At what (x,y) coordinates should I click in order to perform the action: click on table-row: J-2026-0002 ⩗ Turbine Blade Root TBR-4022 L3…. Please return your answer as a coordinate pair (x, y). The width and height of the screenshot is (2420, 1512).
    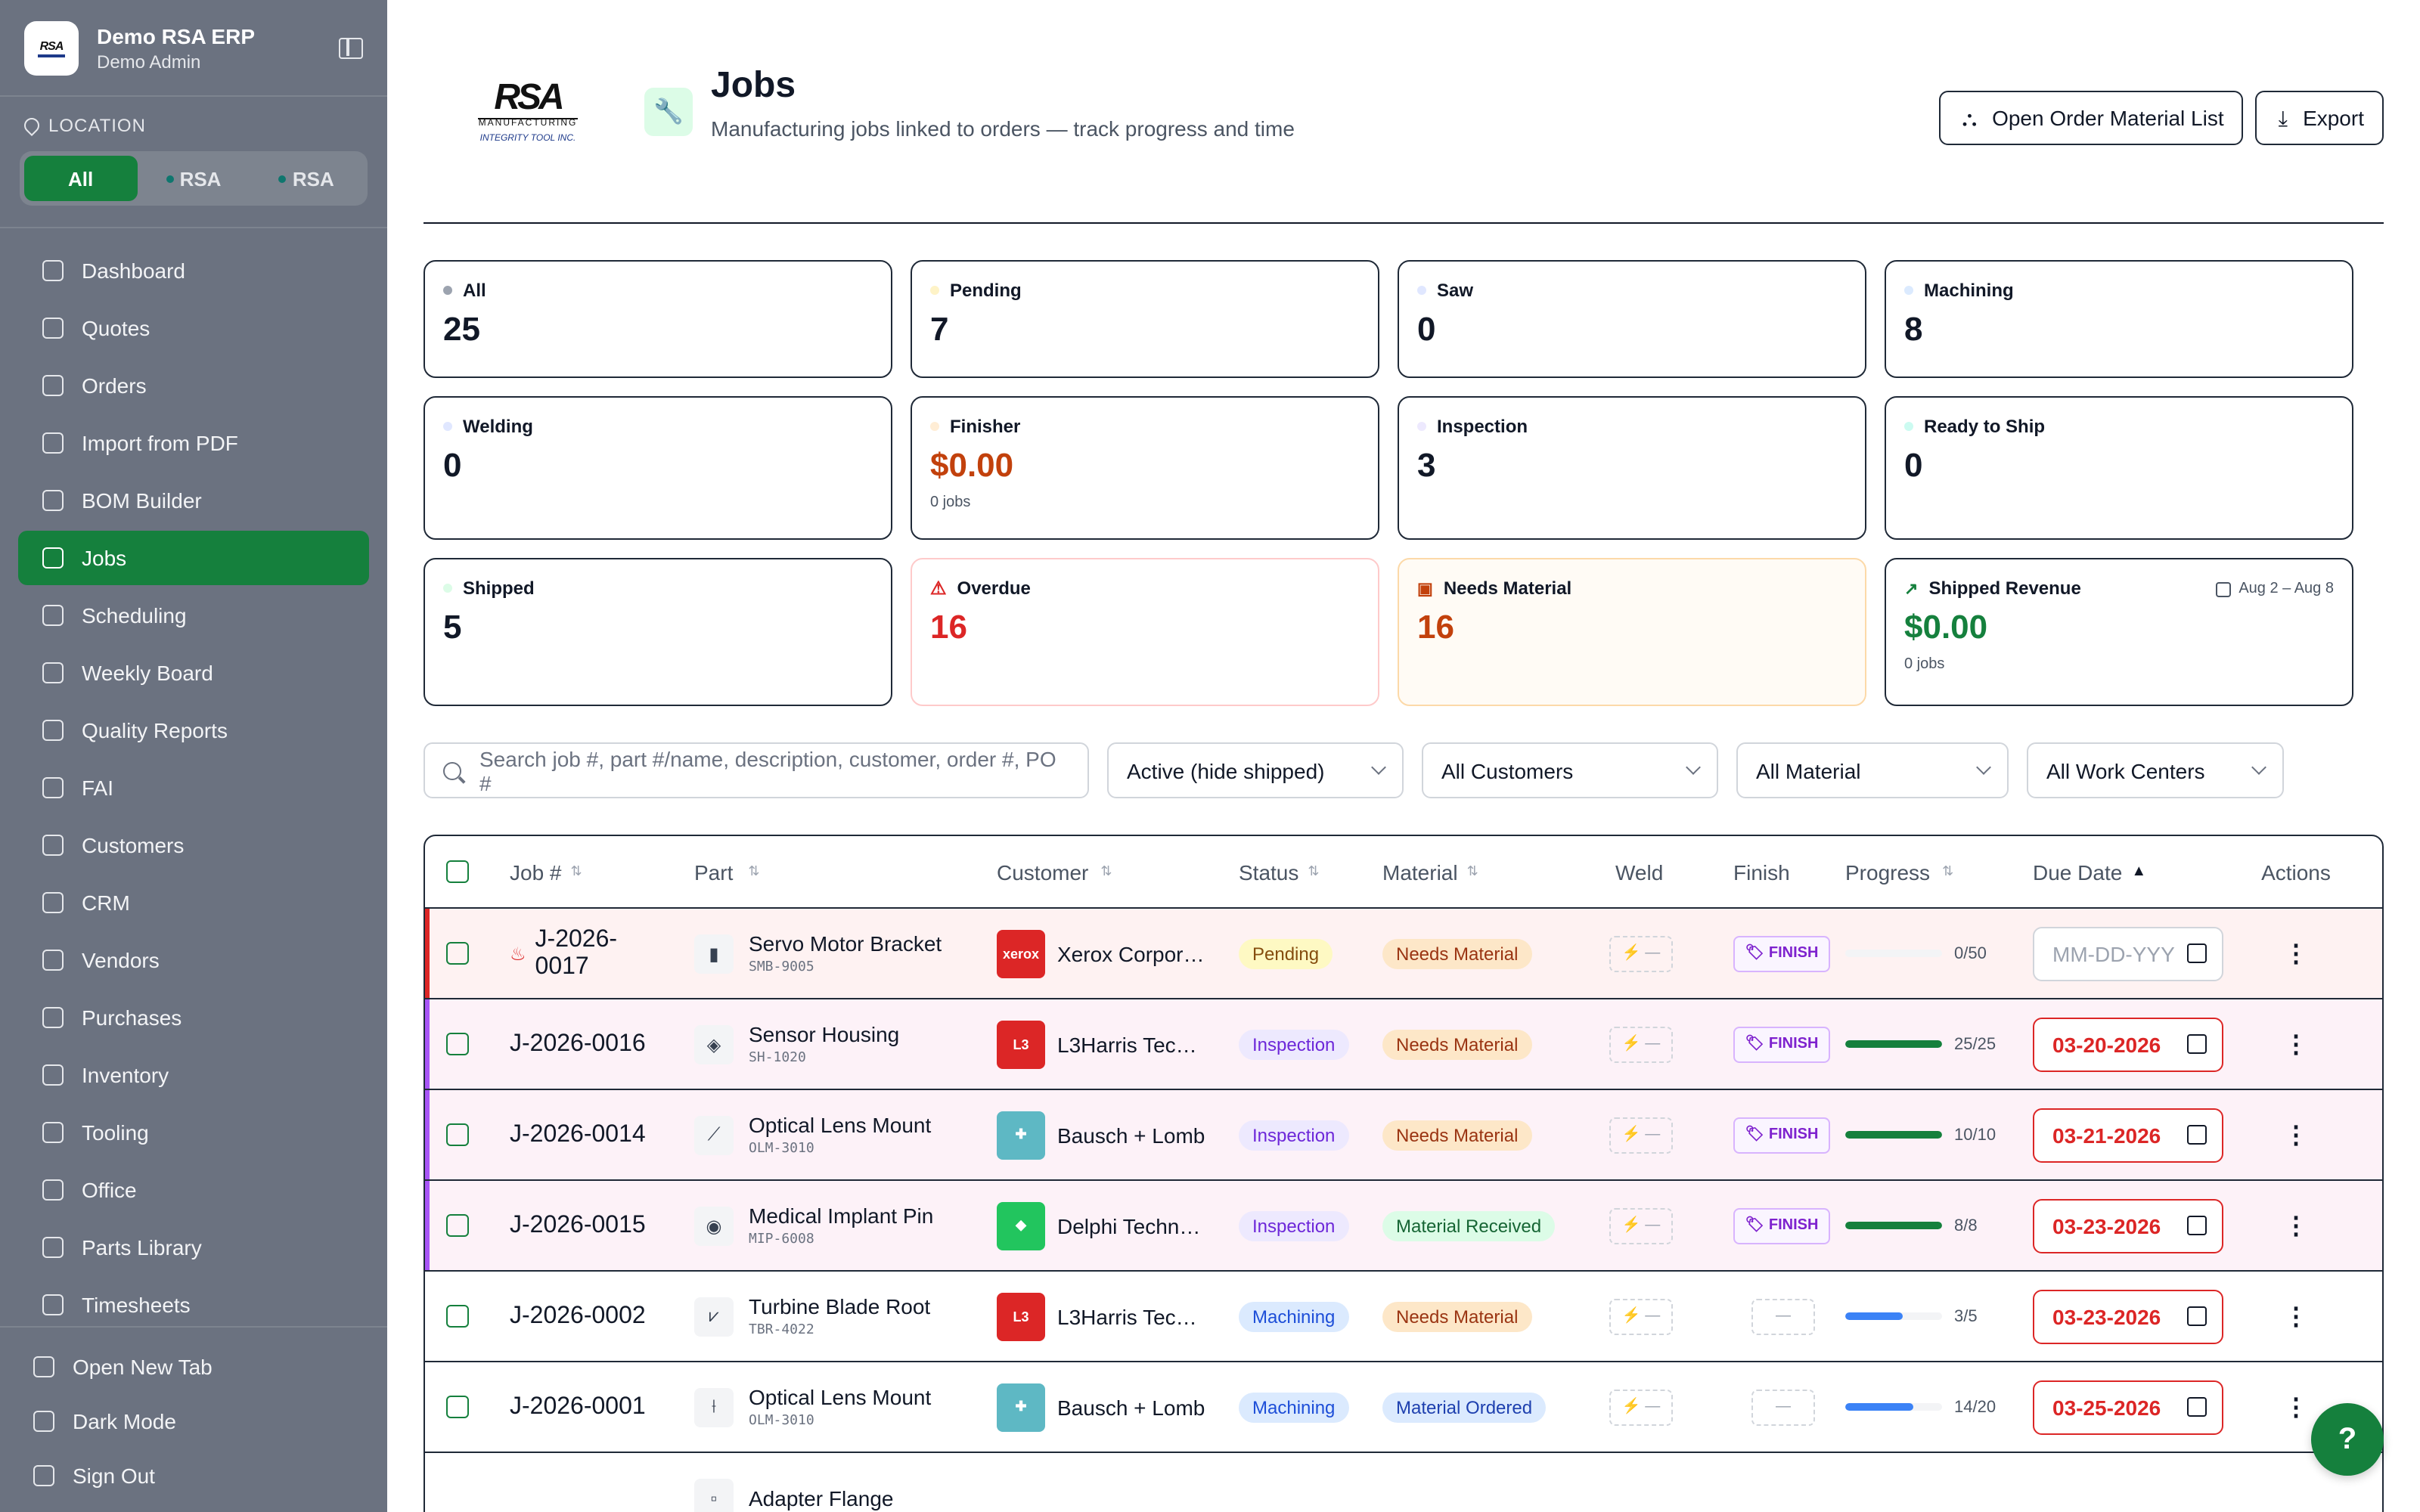
    Looking at the image, I should click on (1403, 1317).